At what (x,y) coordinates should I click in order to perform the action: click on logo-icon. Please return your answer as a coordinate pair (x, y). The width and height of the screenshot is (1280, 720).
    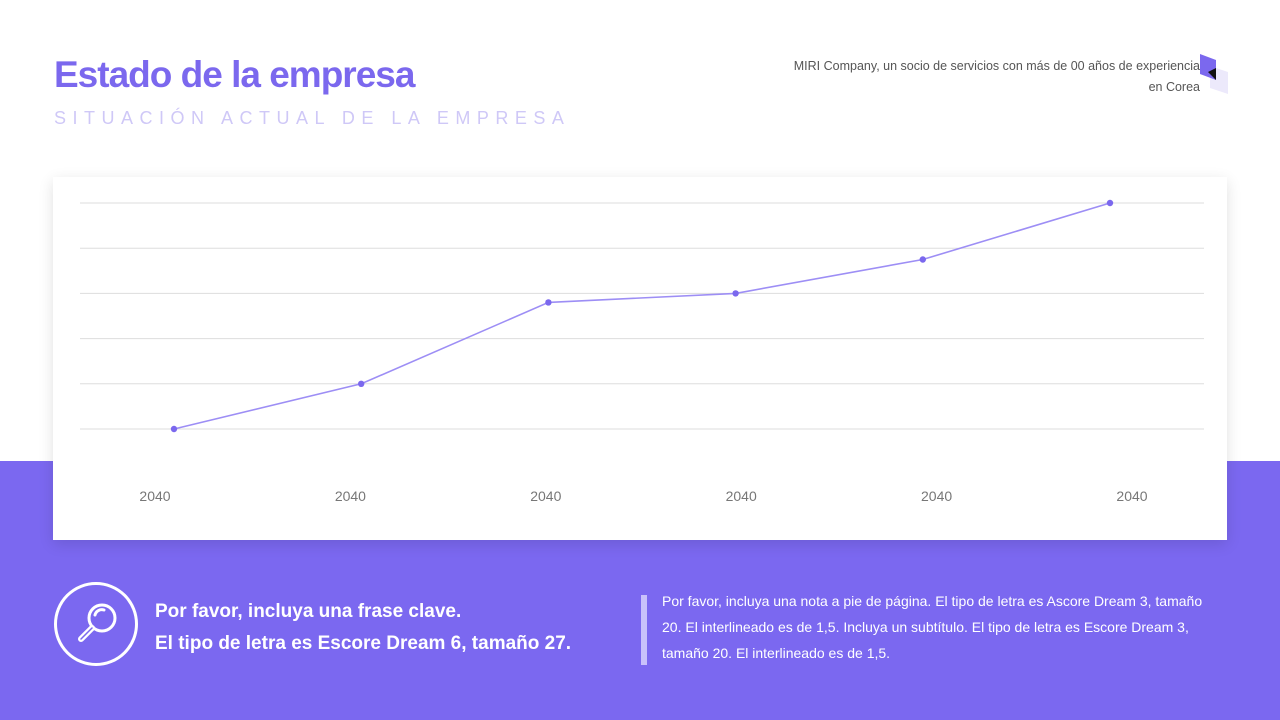
    Looking at the image, I should click on (1214, 74).